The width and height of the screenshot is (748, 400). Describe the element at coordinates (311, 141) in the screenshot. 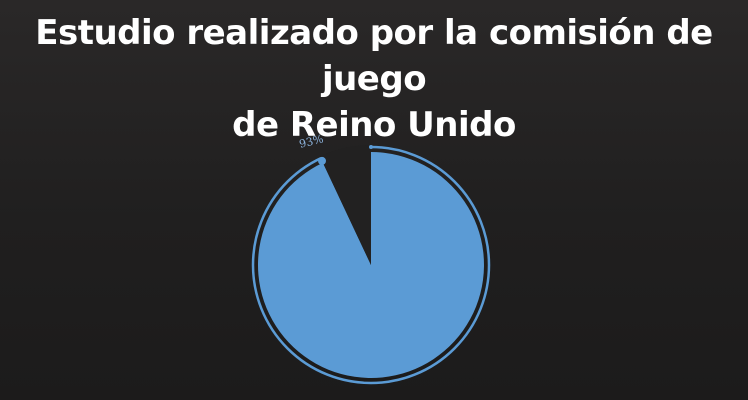

I see `data-label-93: 93%` at that location.